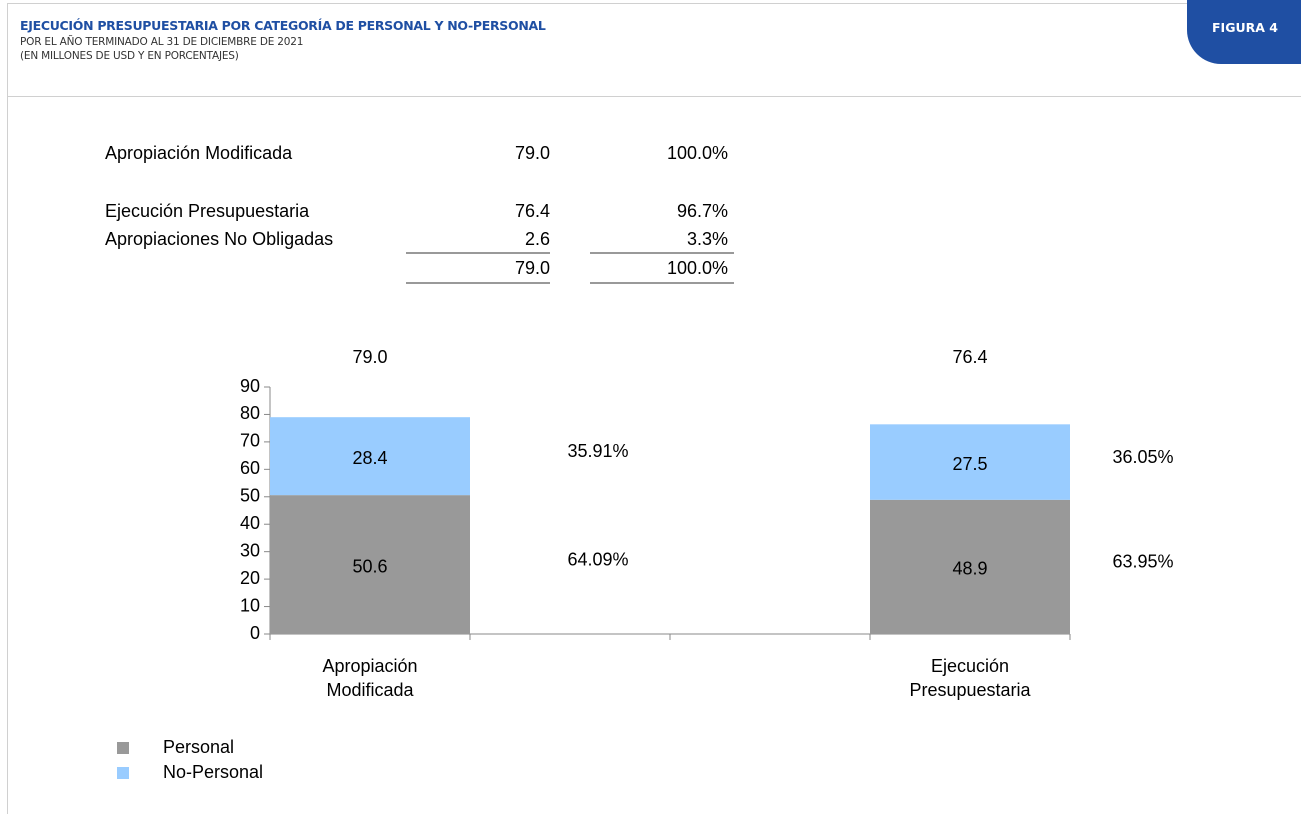 This screenshot has width=1301, height=814. What do you see at coordinates (1244, 32) in the screenshot?
I see `figure-badge: FIGURA 4` at bounding box center [1244, 32].